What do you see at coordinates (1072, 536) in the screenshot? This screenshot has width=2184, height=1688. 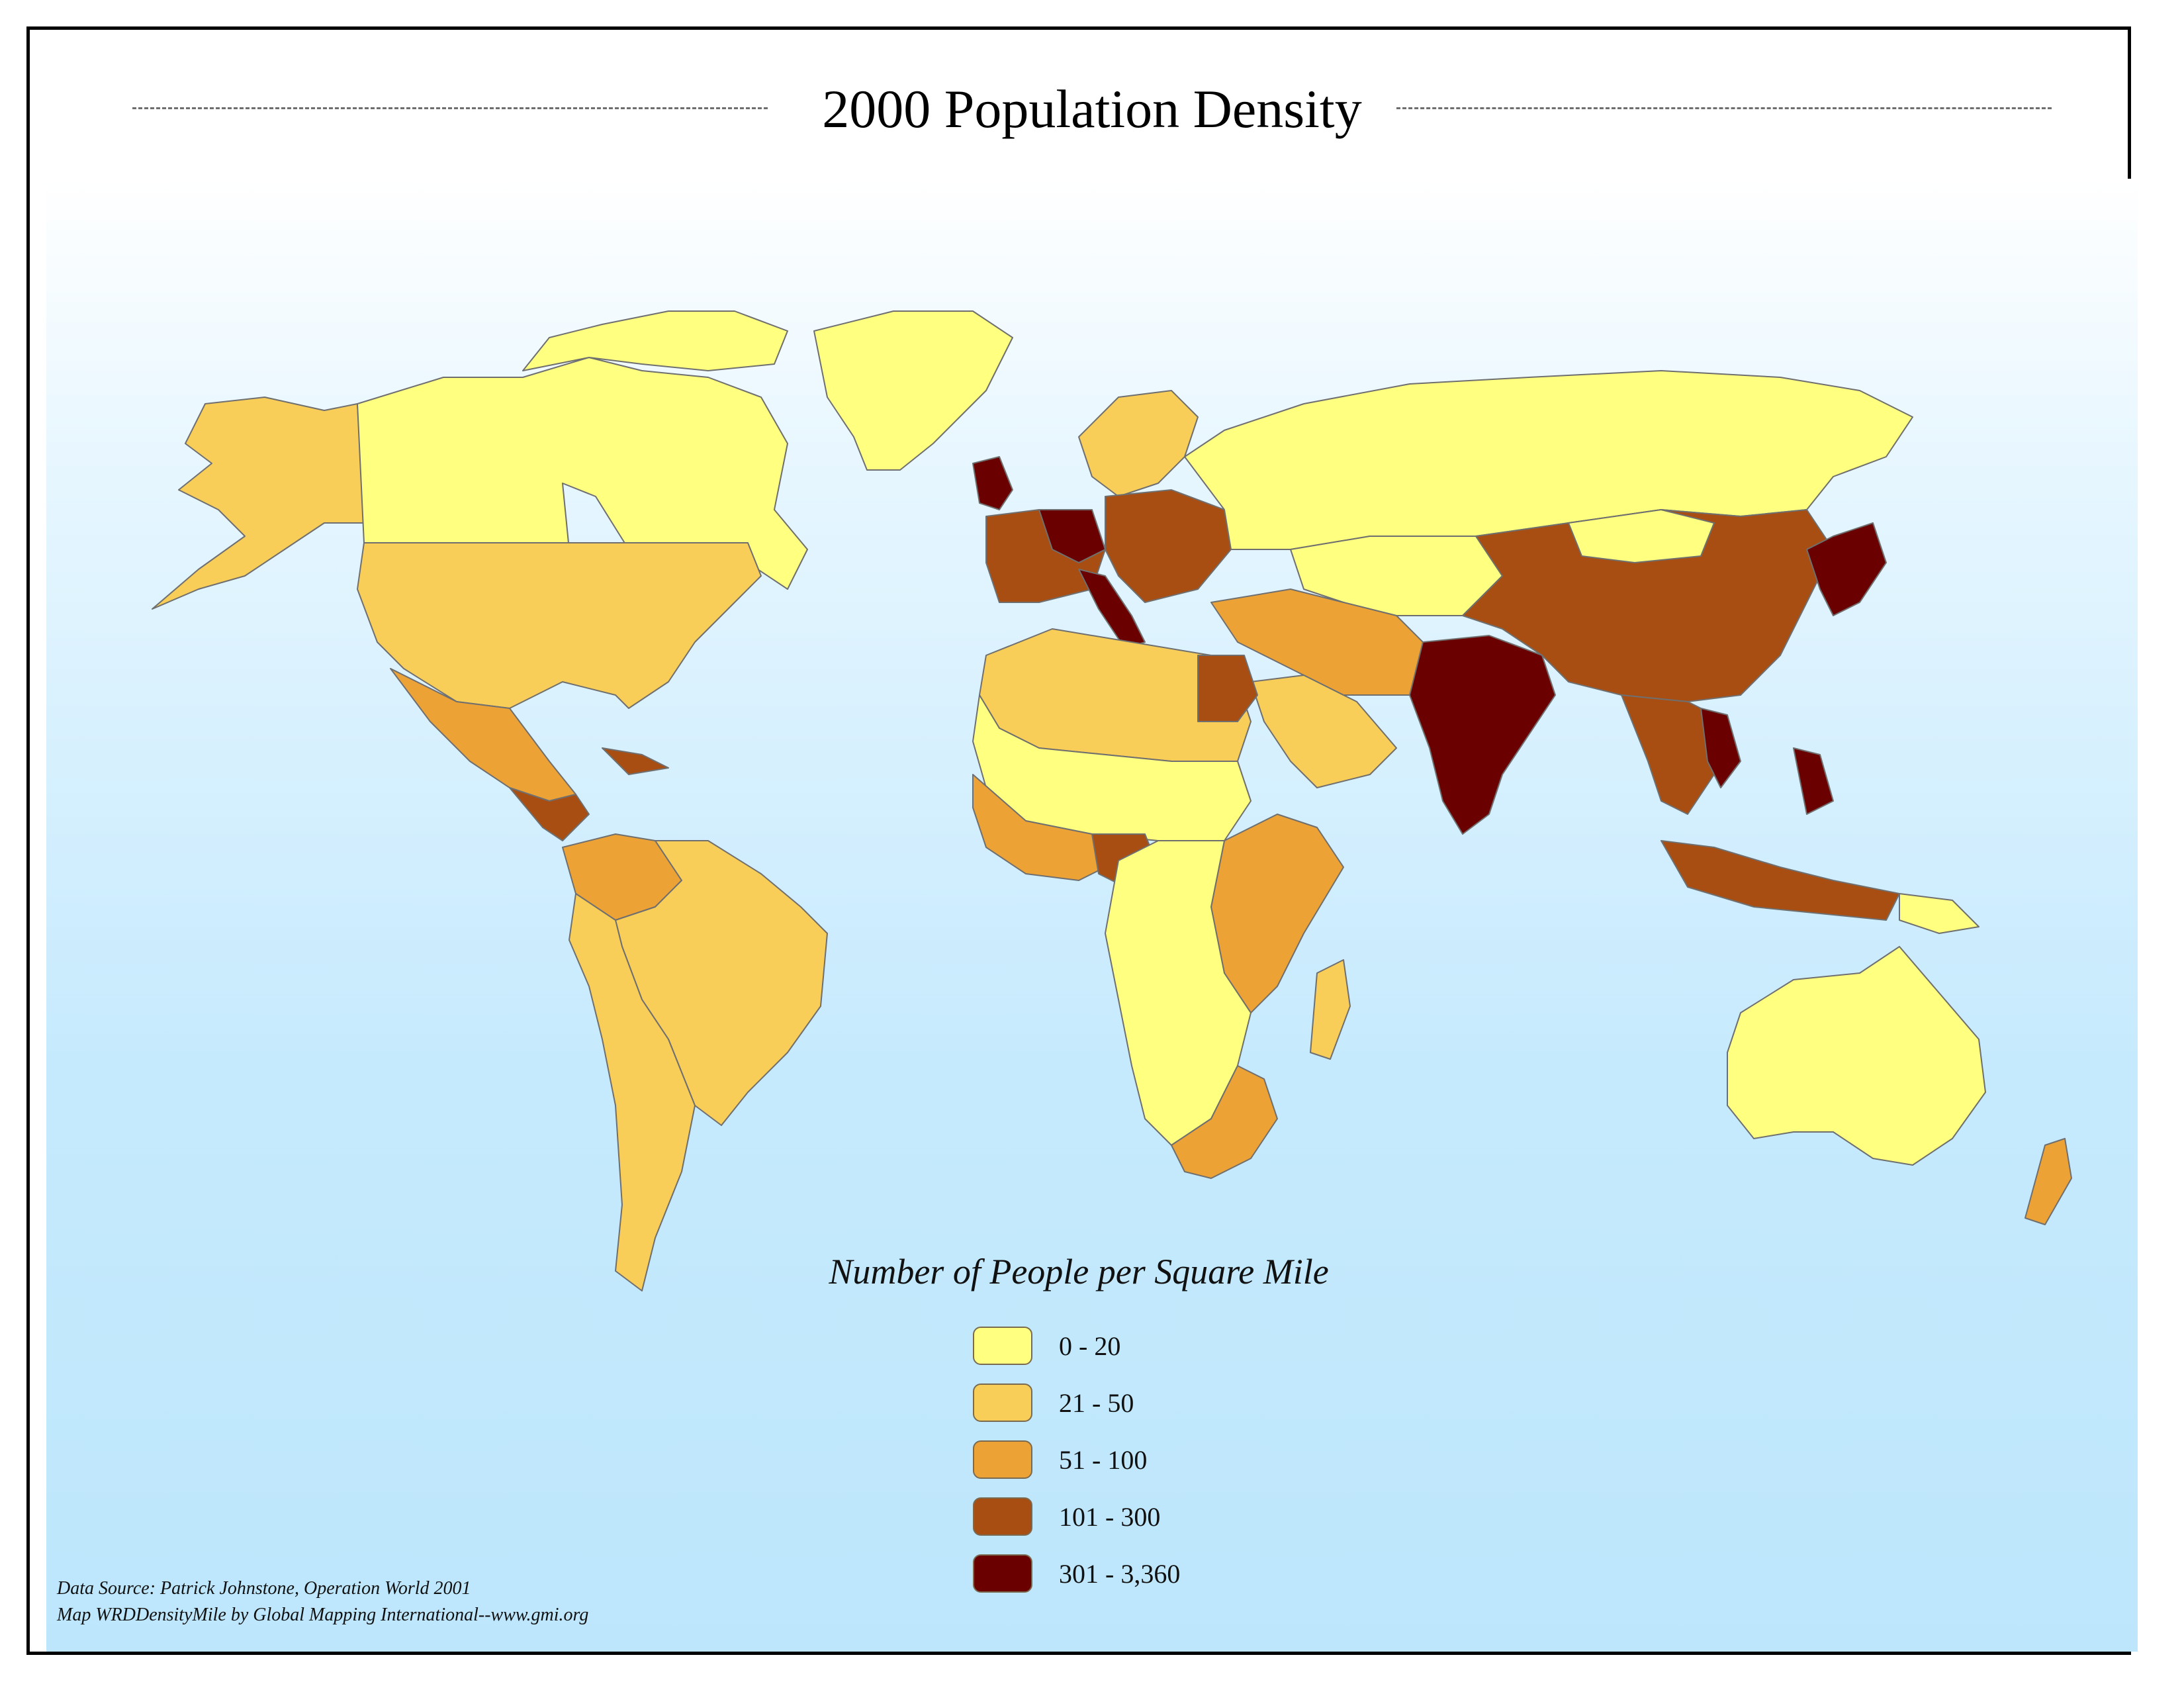 I see `region-germany-benelux` at bounding box center [1072, 536].